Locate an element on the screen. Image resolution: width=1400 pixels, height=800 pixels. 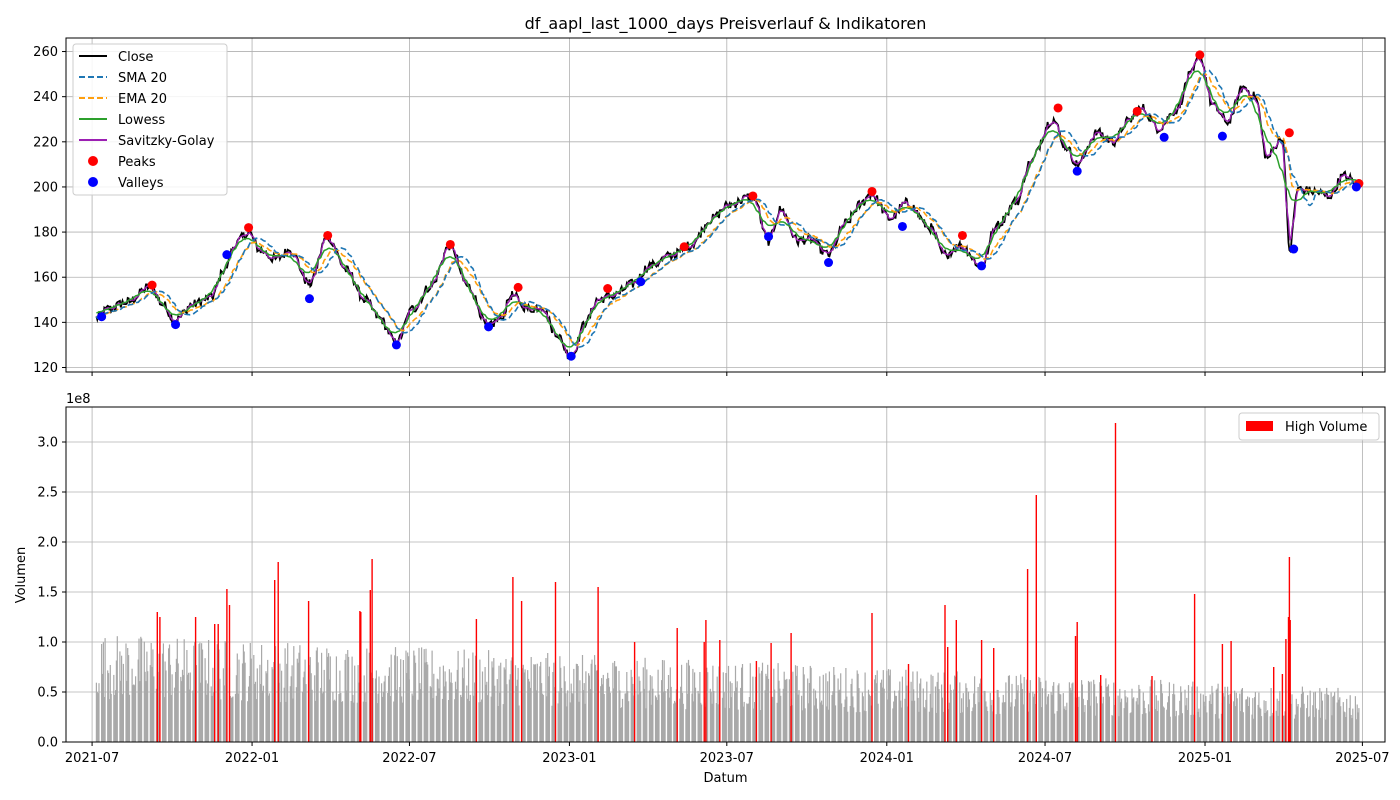
valley-point is located at coordinates (102, 317).